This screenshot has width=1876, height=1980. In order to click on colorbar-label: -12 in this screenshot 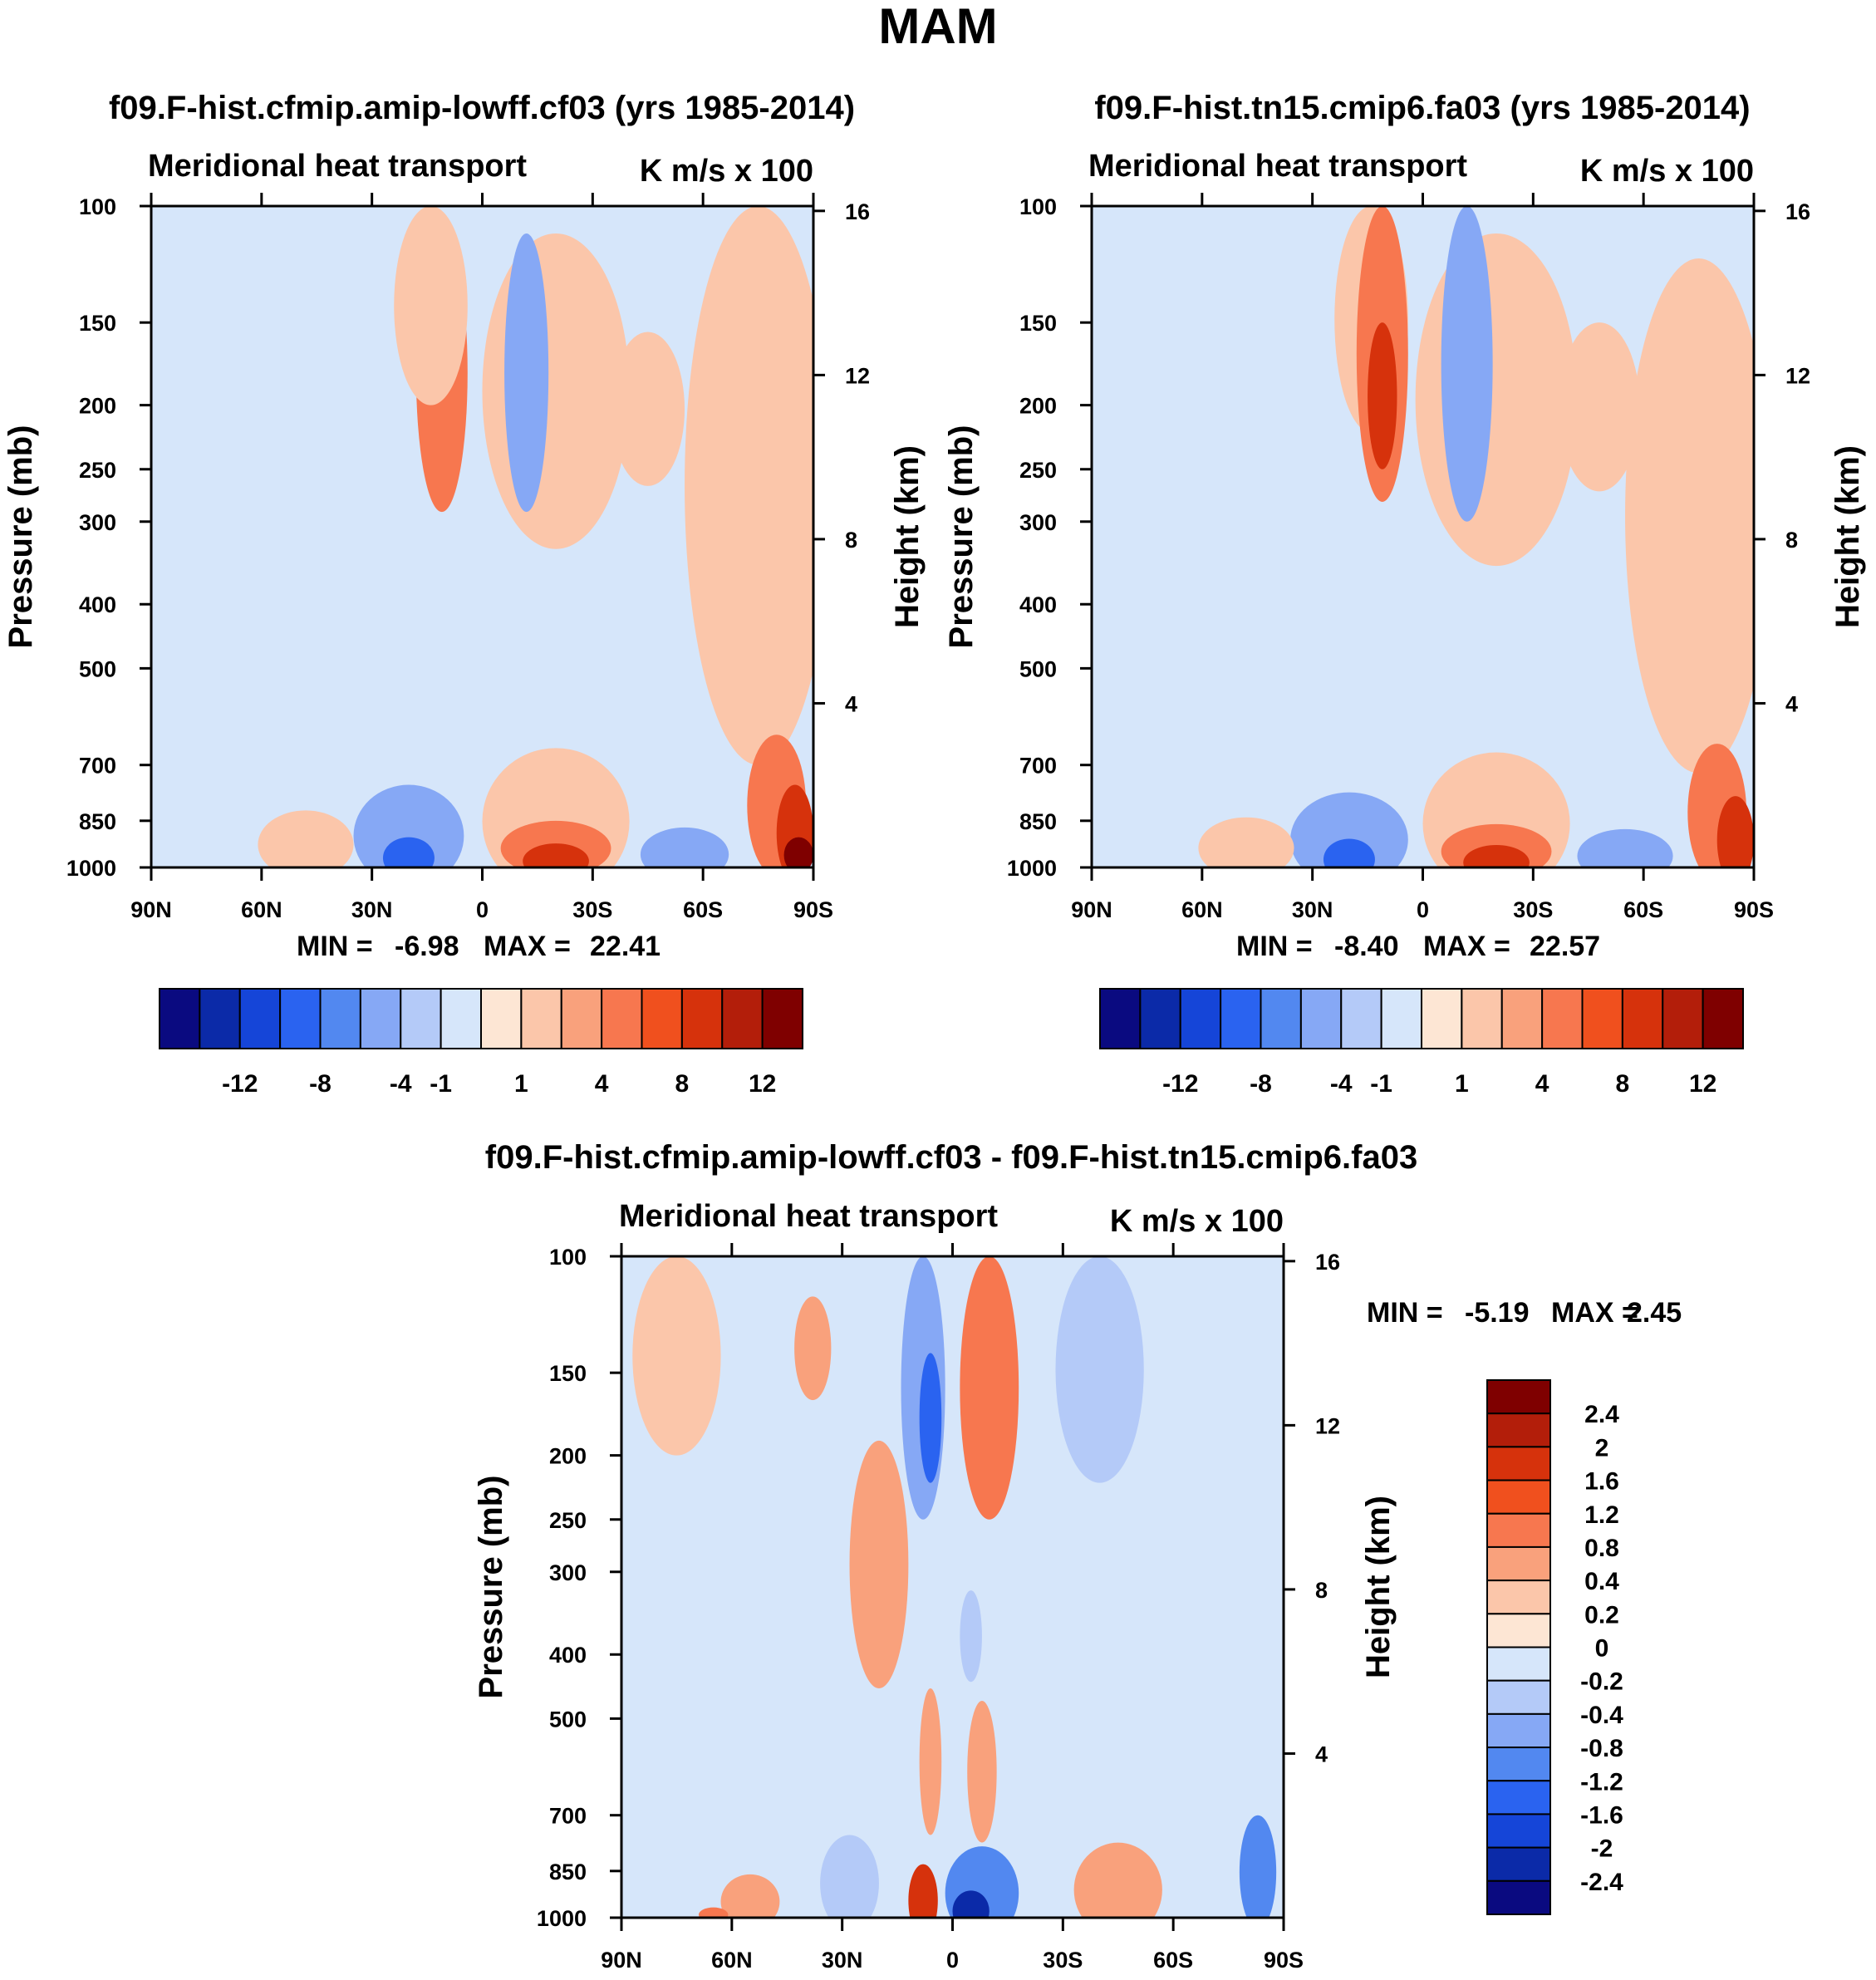, I will do `click(1180, 1084)`.